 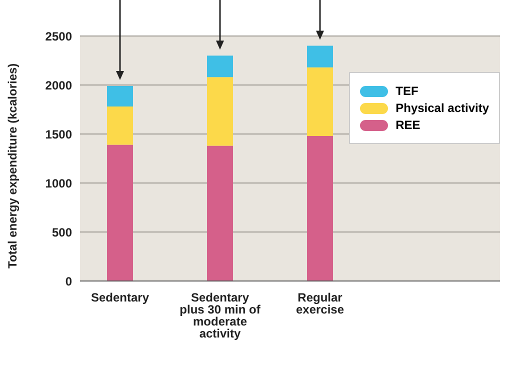 What do you see at coordinates (407, 91) in the screenshot?
I see `legend-label: TEF` at bounding box center [407, 91].